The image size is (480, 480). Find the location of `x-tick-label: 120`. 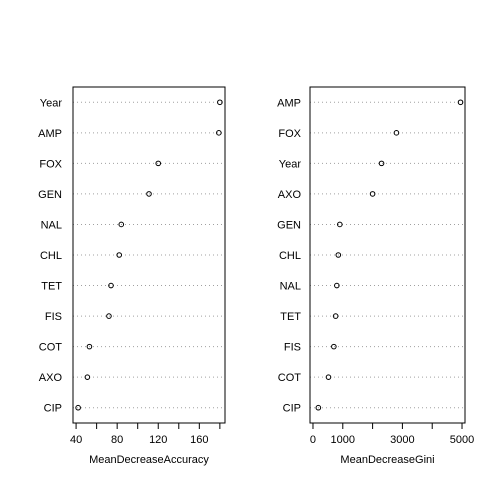

x-tick-label: 120 is located at coordinates (158, 440).